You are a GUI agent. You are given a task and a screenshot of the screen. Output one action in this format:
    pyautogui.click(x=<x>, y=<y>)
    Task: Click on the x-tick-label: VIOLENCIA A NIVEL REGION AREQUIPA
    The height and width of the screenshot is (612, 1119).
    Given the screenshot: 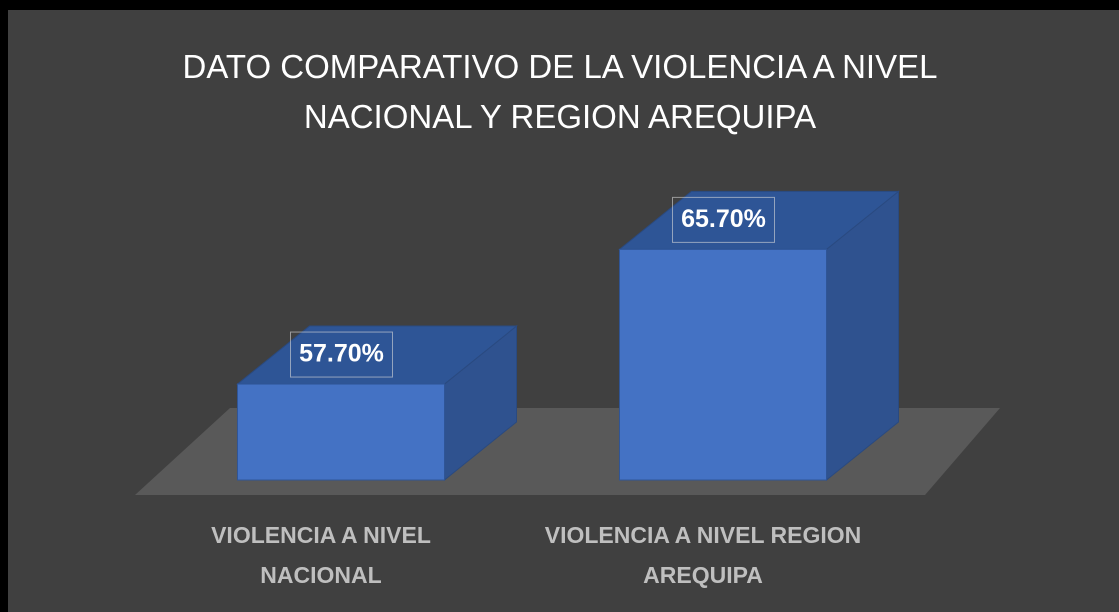 What is the action you would take?
    pyautogui.click(x=703, y=555)
    